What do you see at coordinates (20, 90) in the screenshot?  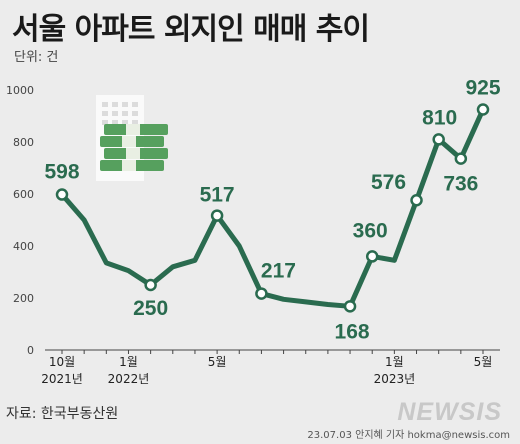 I see `y-tick-label: 1000` at bounding box center [20, 90].